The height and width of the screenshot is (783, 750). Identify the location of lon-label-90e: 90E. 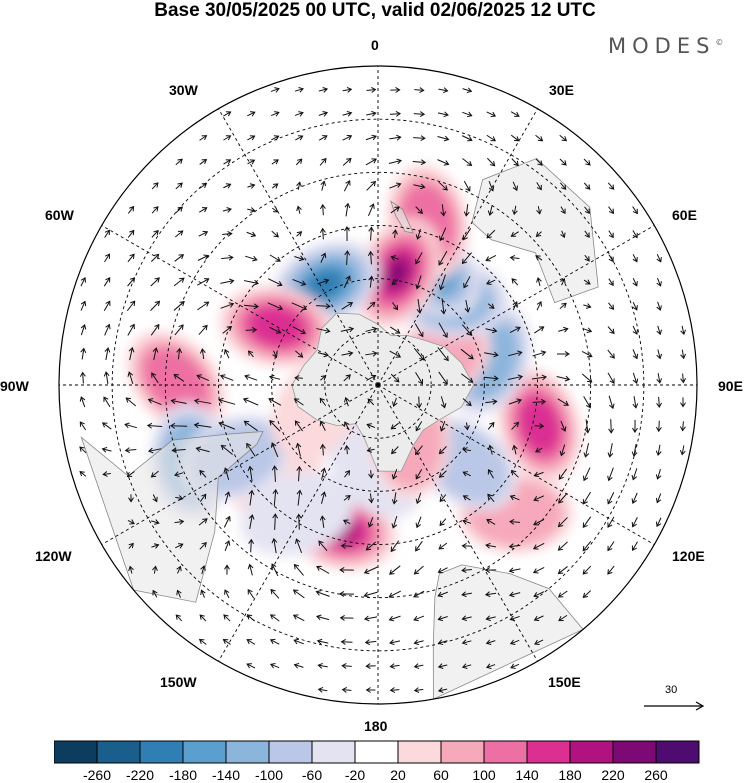
(730, 386).